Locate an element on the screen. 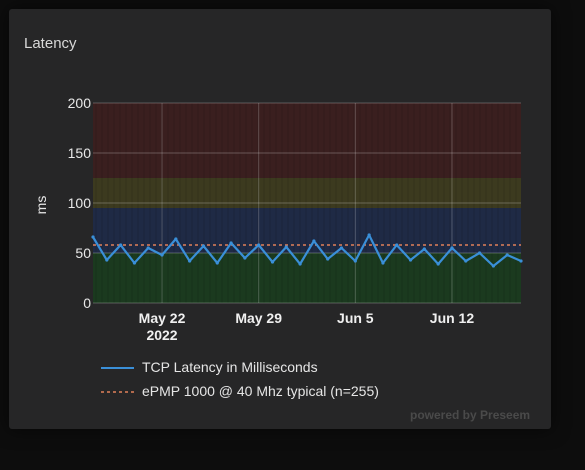 The height and width of the screenshot is (470, 585). y-tick-label-4: 200 is located at coordinates (80, 103).